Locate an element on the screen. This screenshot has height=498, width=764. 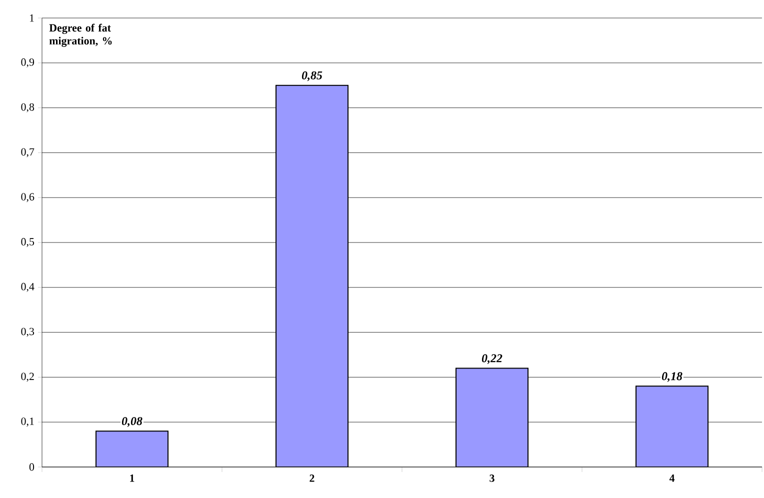
y-tick-label: 0,8 is located at coordinates (27, 107).